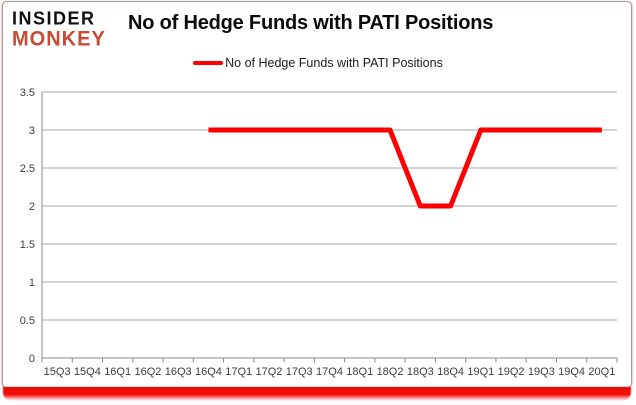  I want to click on y-tick-label: 0.5, so click(27, 321).